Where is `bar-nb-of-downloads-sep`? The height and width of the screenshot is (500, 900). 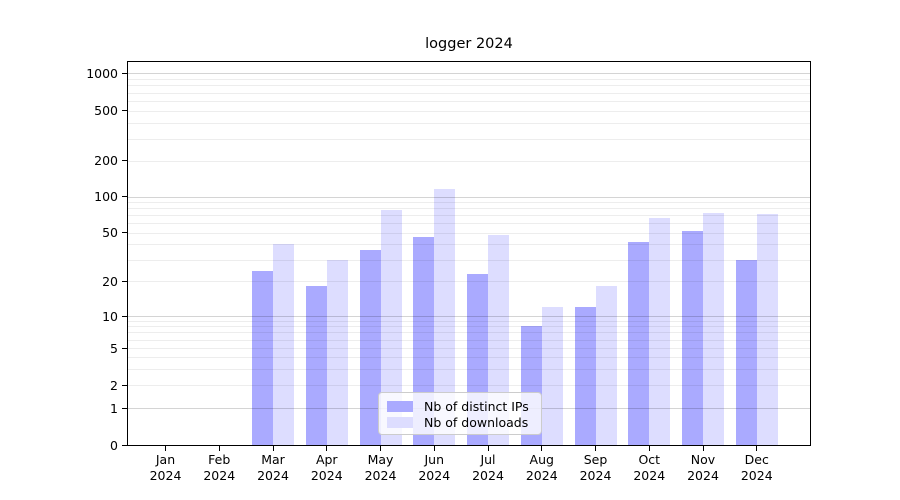
bar-nb-of-downloads-sep is located at coordinates (606, 365).